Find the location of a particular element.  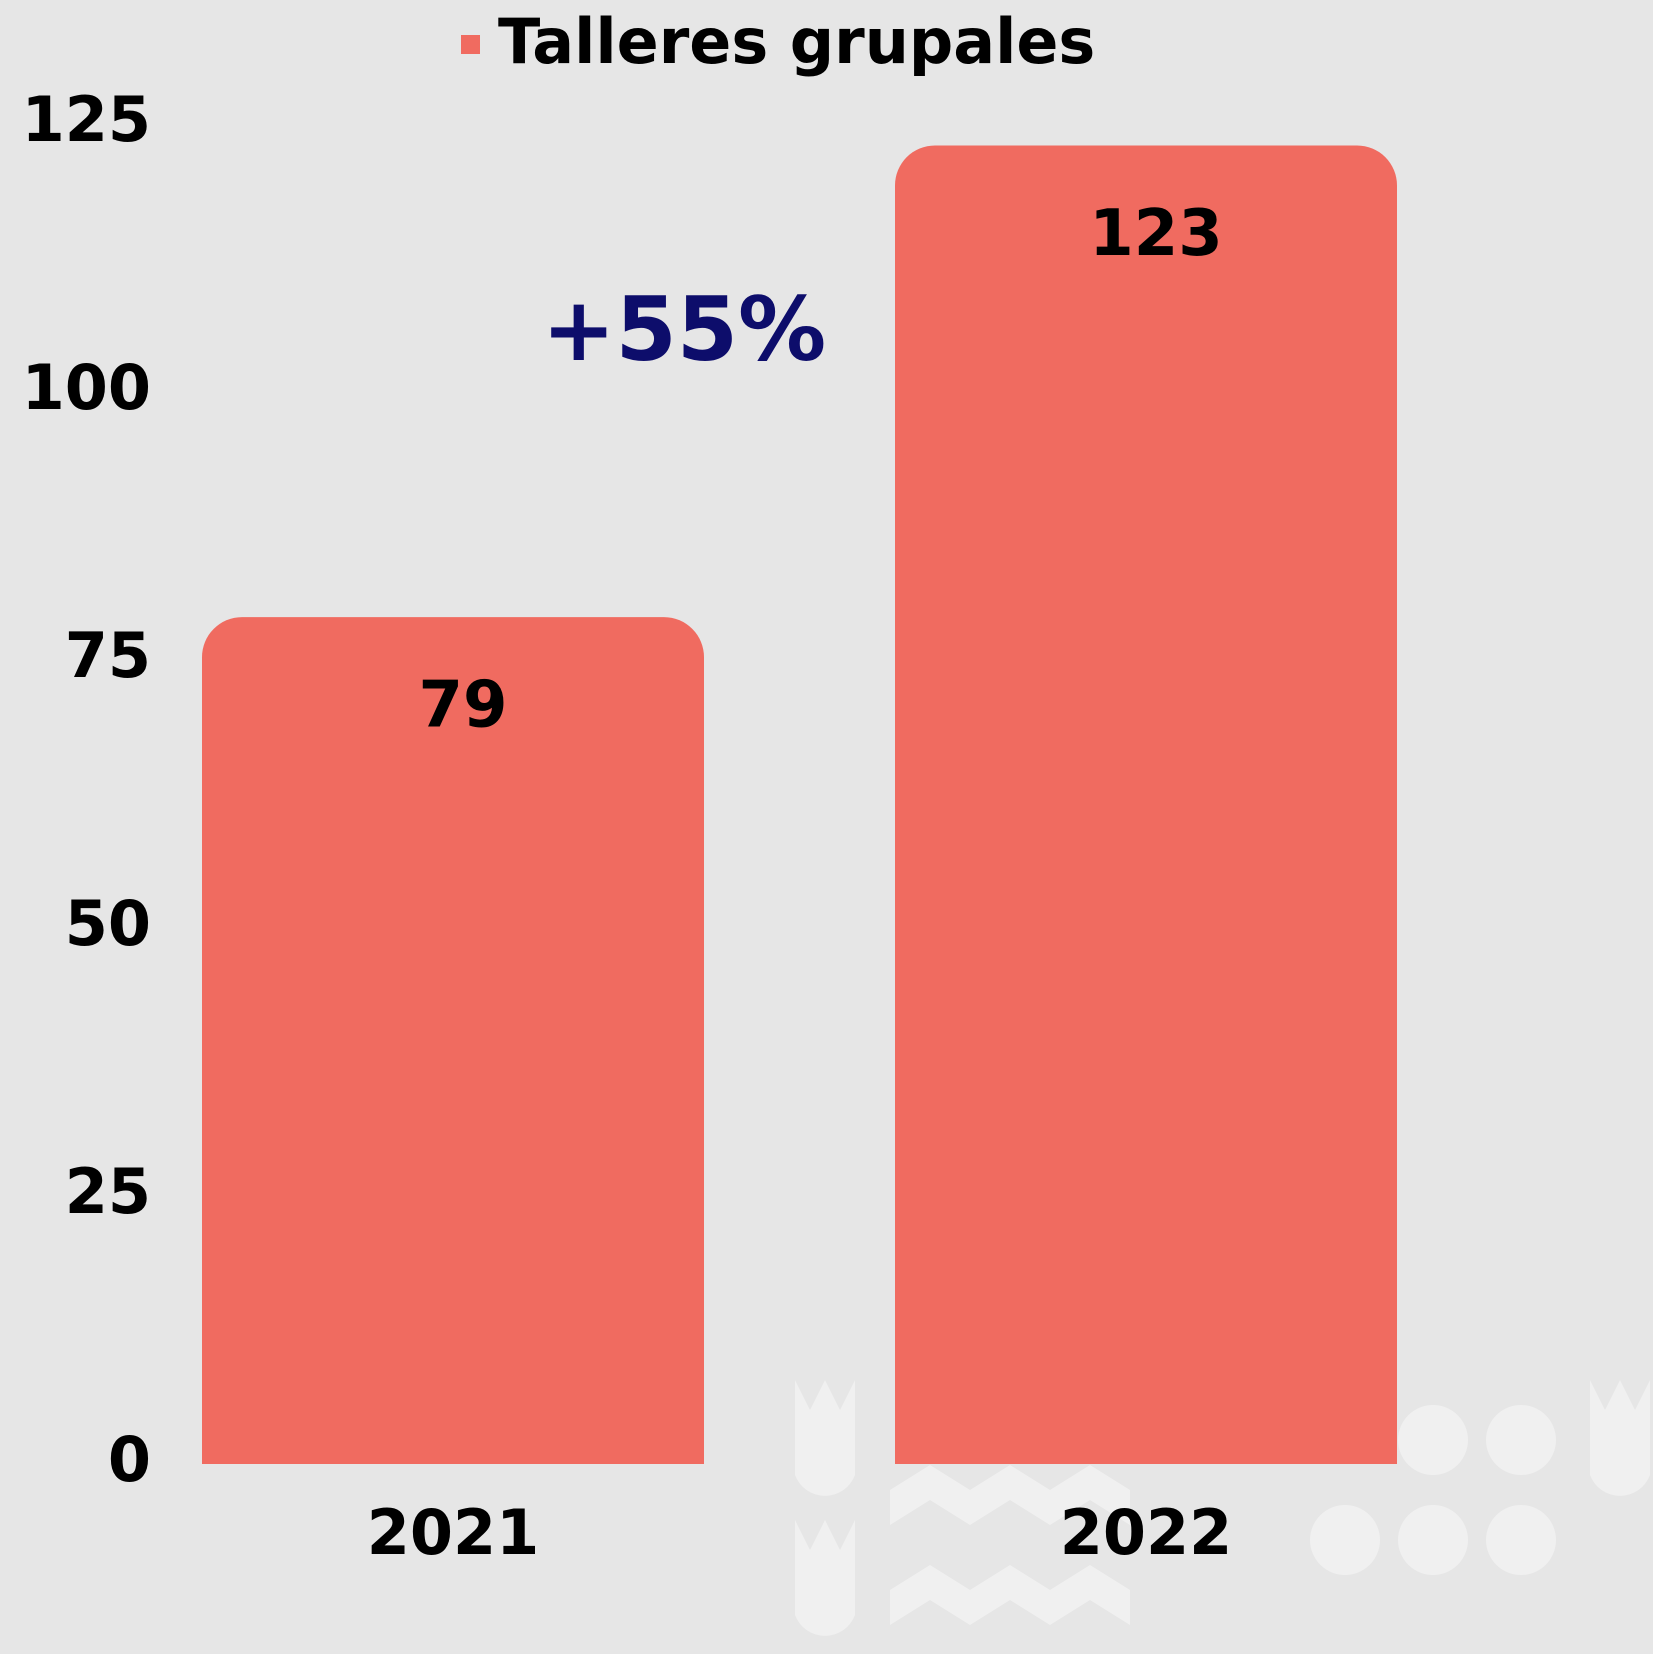

y-tick-label: 75 is located at coordinates (108, 655).